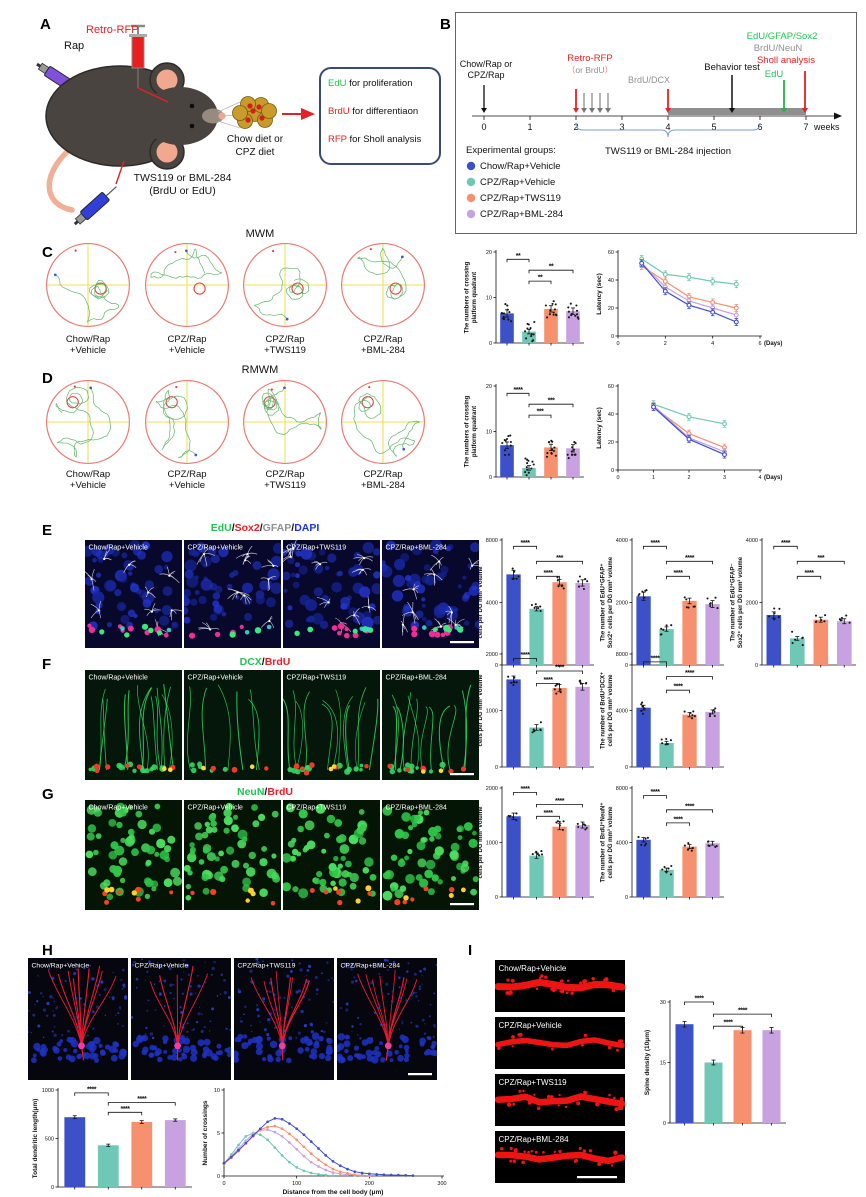 This screenshot has width=866, height=1197. Describe the element at coordinates (133, 855) in the screenshot. I see `micro-image-neun-0: Chow/Rap+Vehicle` at that location.